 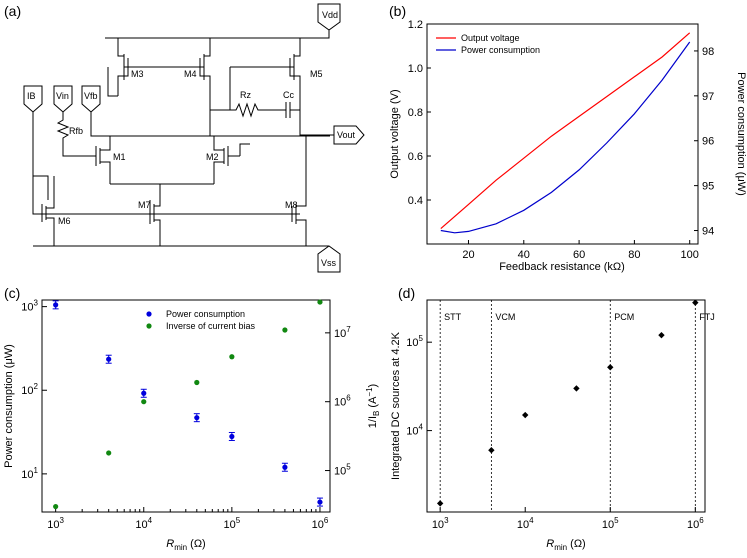 What do you see at coordinates (565, 545) in the screenshot?
I see `panel-d-xlabel: Rmin (Ω)` at bounding box center [565, 545].